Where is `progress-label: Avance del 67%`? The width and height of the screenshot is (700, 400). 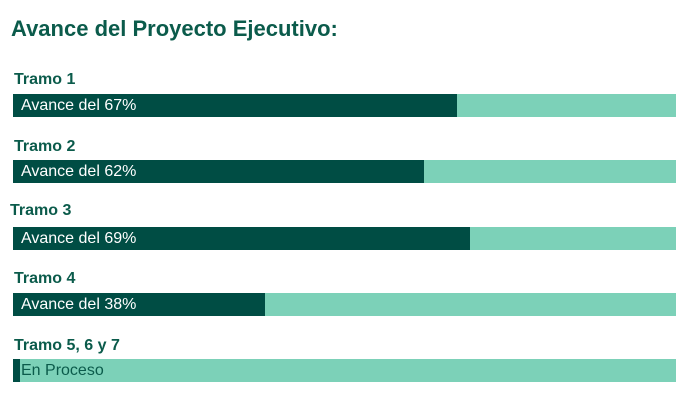
progress-label: Avance del 67% is located at coordinates (79, 105).